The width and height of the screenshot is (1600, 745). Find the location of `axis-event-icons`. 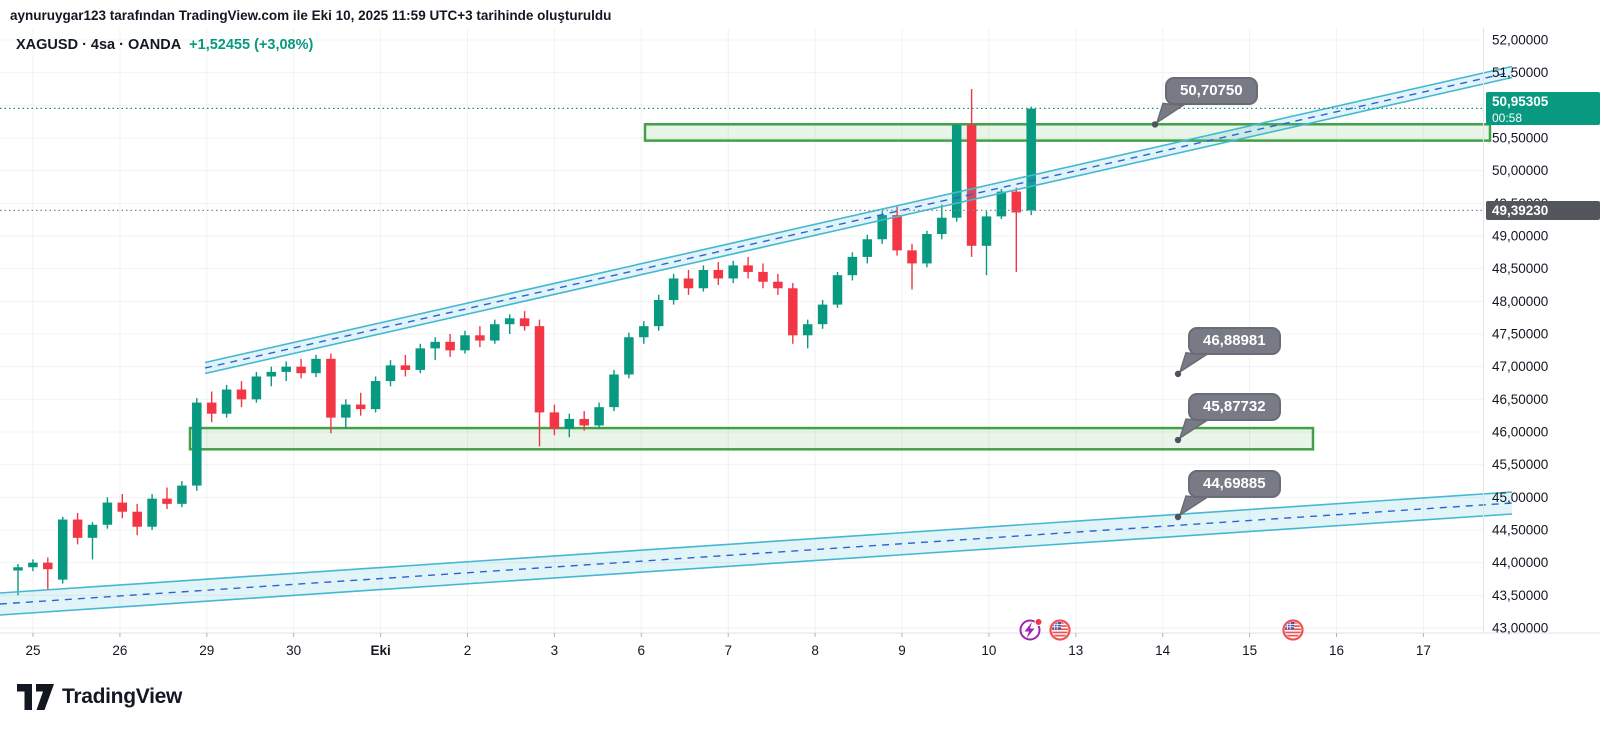

axis-event-icons is located at coordinates (1161, 629).